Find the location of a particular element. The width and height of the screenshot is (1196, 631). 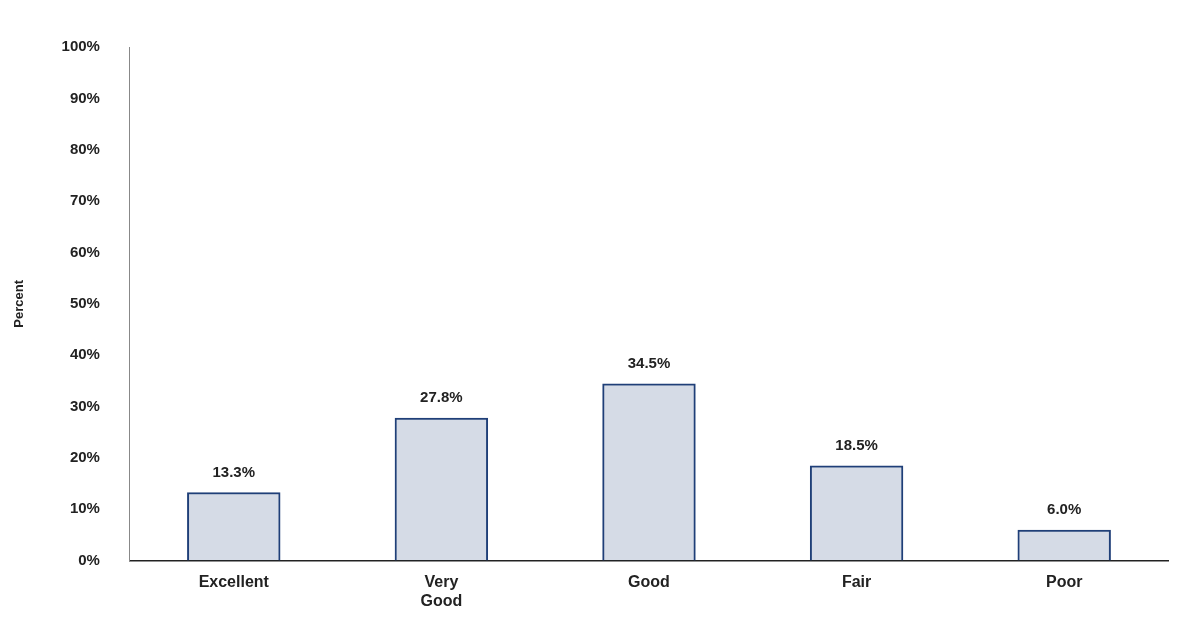

data-label: 18.5% is located at coordinates (856, 445).